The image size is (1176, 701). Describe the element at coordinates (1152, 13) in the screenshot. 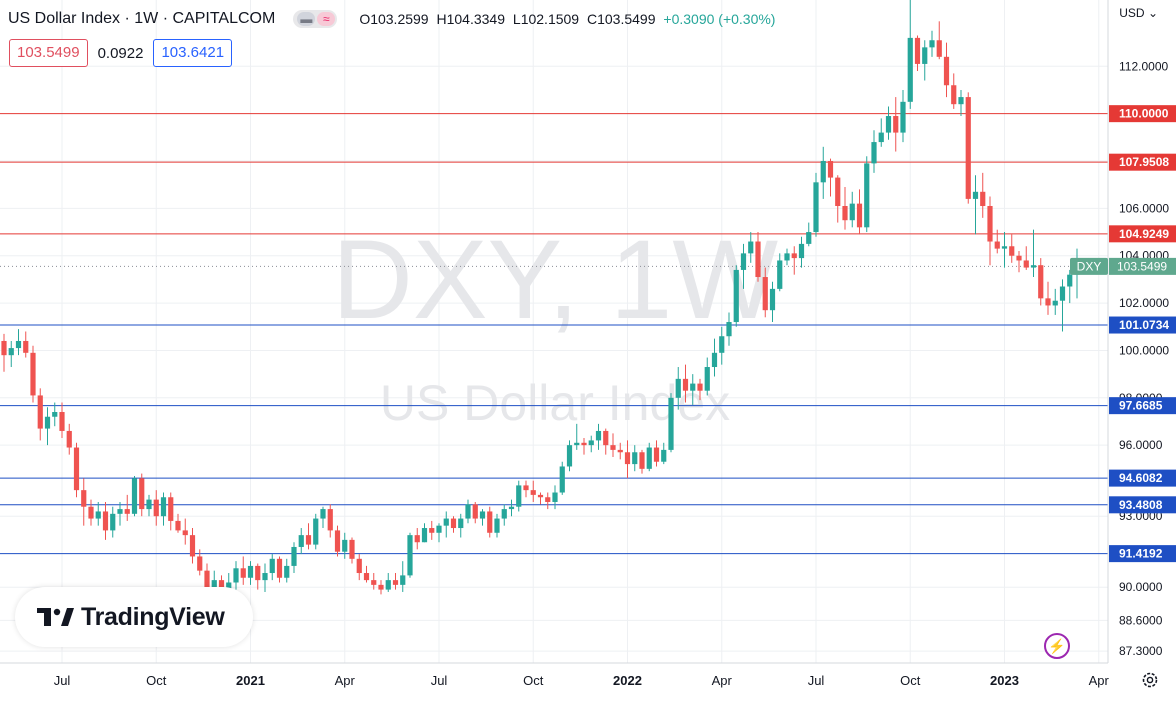

I see `chevron-down-icon: ⌄` at that location.